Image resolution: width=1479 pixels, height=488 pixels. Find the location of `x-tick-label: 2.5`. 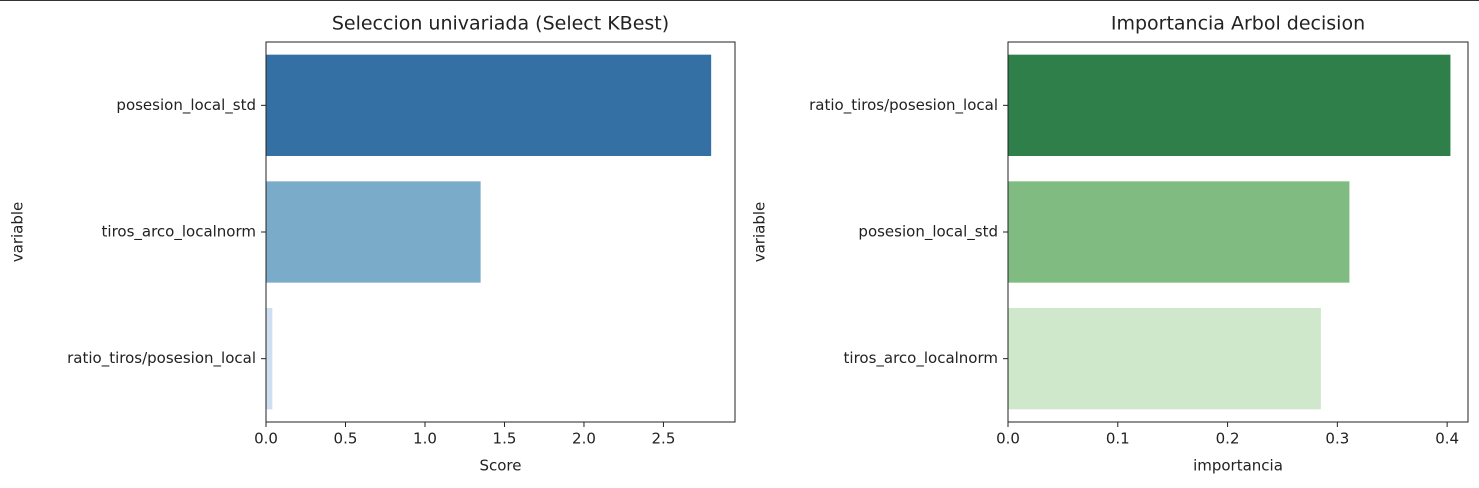

x-tick-label: 2.5 is located at coordinates (664, 439).